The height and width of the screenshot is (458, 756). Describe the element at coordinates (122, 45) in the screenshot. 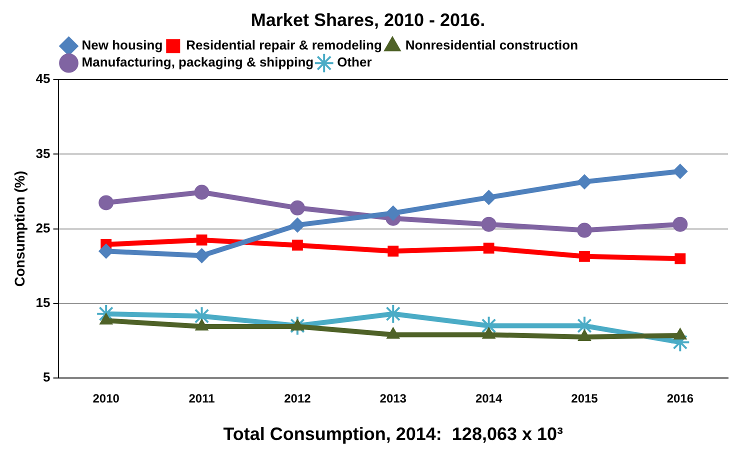

I see `legend-label: New housing` at that location.